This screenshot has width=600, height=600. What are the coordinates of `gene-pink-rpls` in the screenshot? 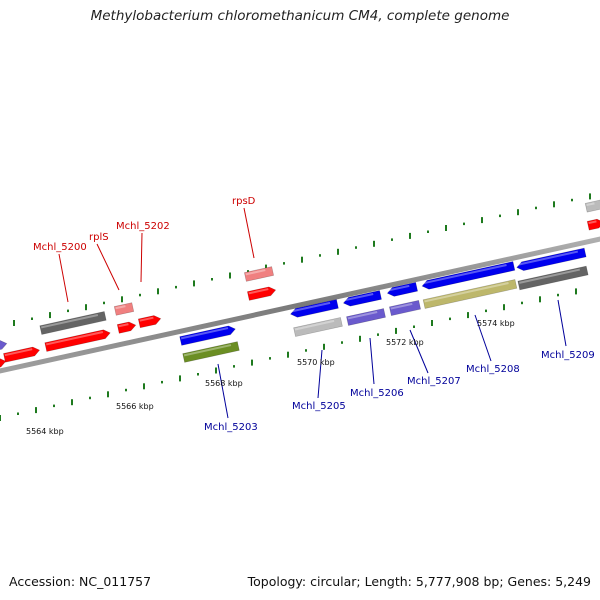 It's located at (124, 309).